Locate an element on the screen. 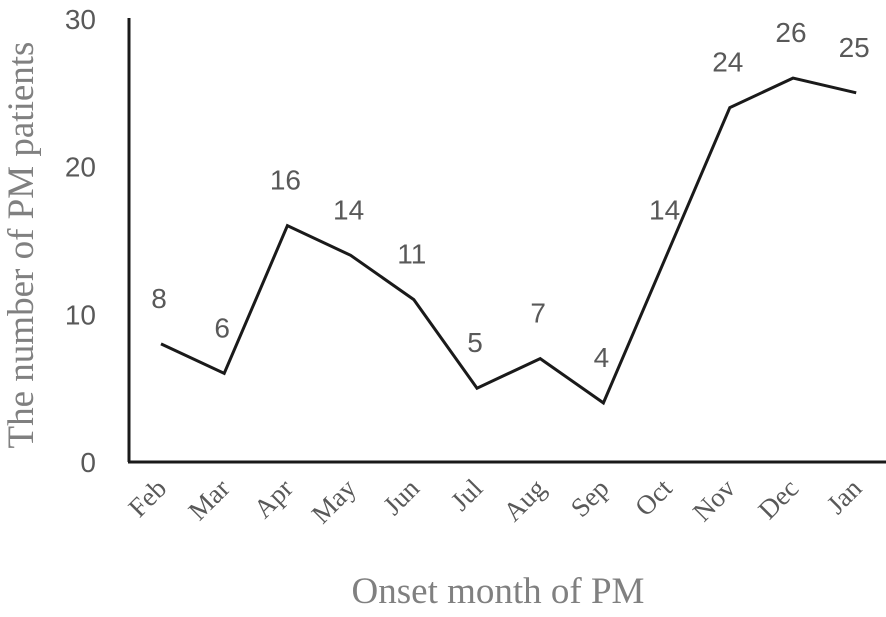 This screenshot has height=617, width=886. y-tick-labels: 0 10 20 30 is located at coordinates (80, 241).